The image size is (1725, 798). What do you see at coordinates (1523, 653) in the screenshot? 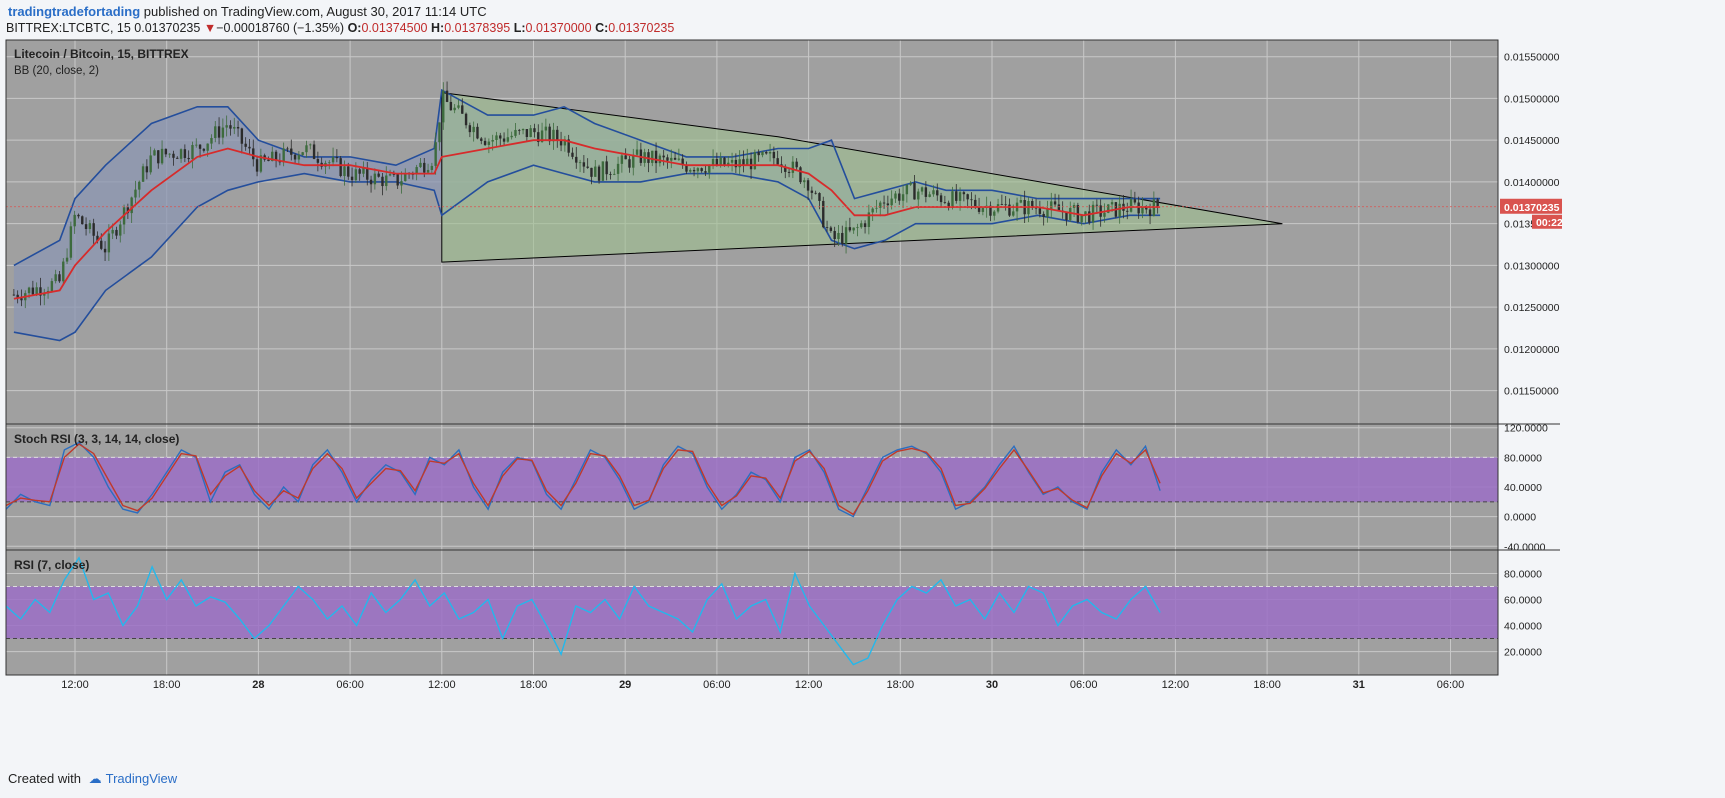
I see `y-tick-label: 20.0000` at bounding box center [1523, 653].